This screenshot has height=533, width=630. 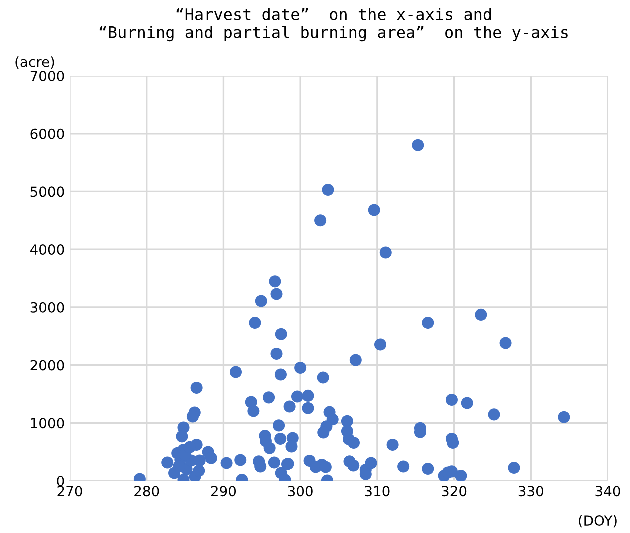 I want to click on chart-title: “Harvest date” on the x-axis and “Burning and partial burning area” on the y-axis, so click(x=334, y=25).